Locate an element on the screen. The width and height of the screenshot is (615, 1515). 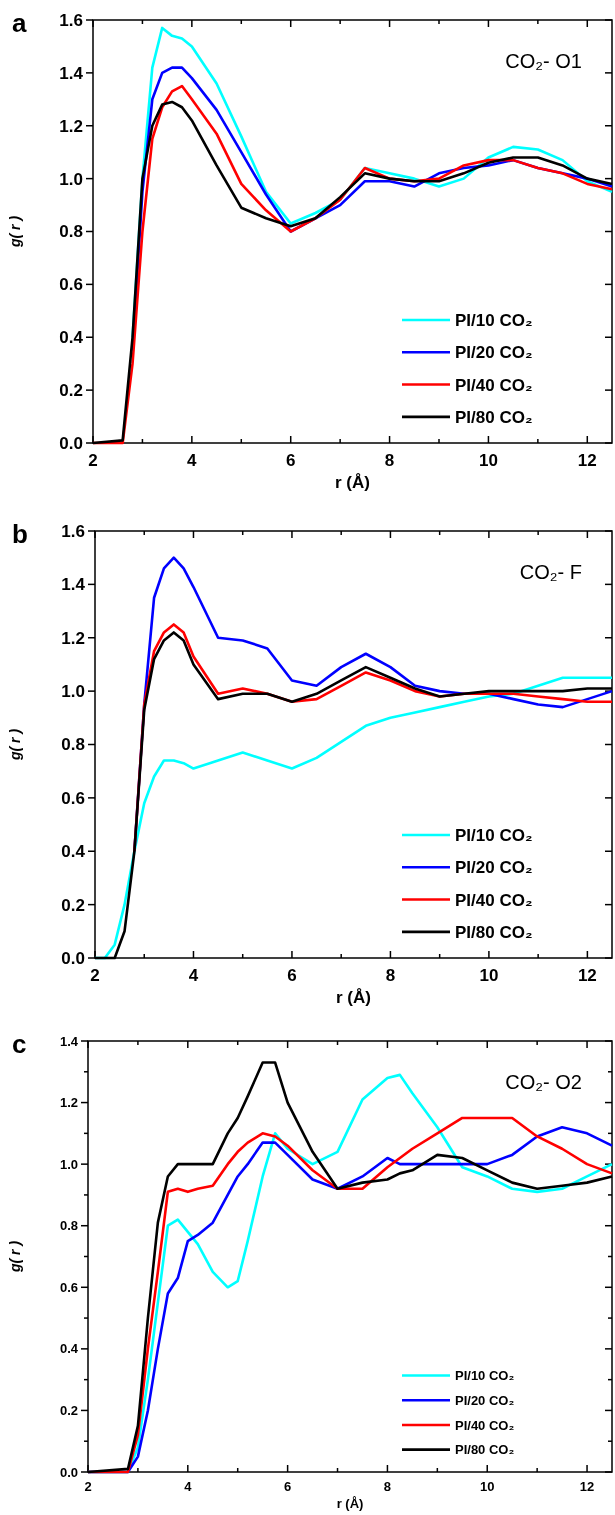
annotation: CO₂- O2 is located at coordinates (543, 1082).